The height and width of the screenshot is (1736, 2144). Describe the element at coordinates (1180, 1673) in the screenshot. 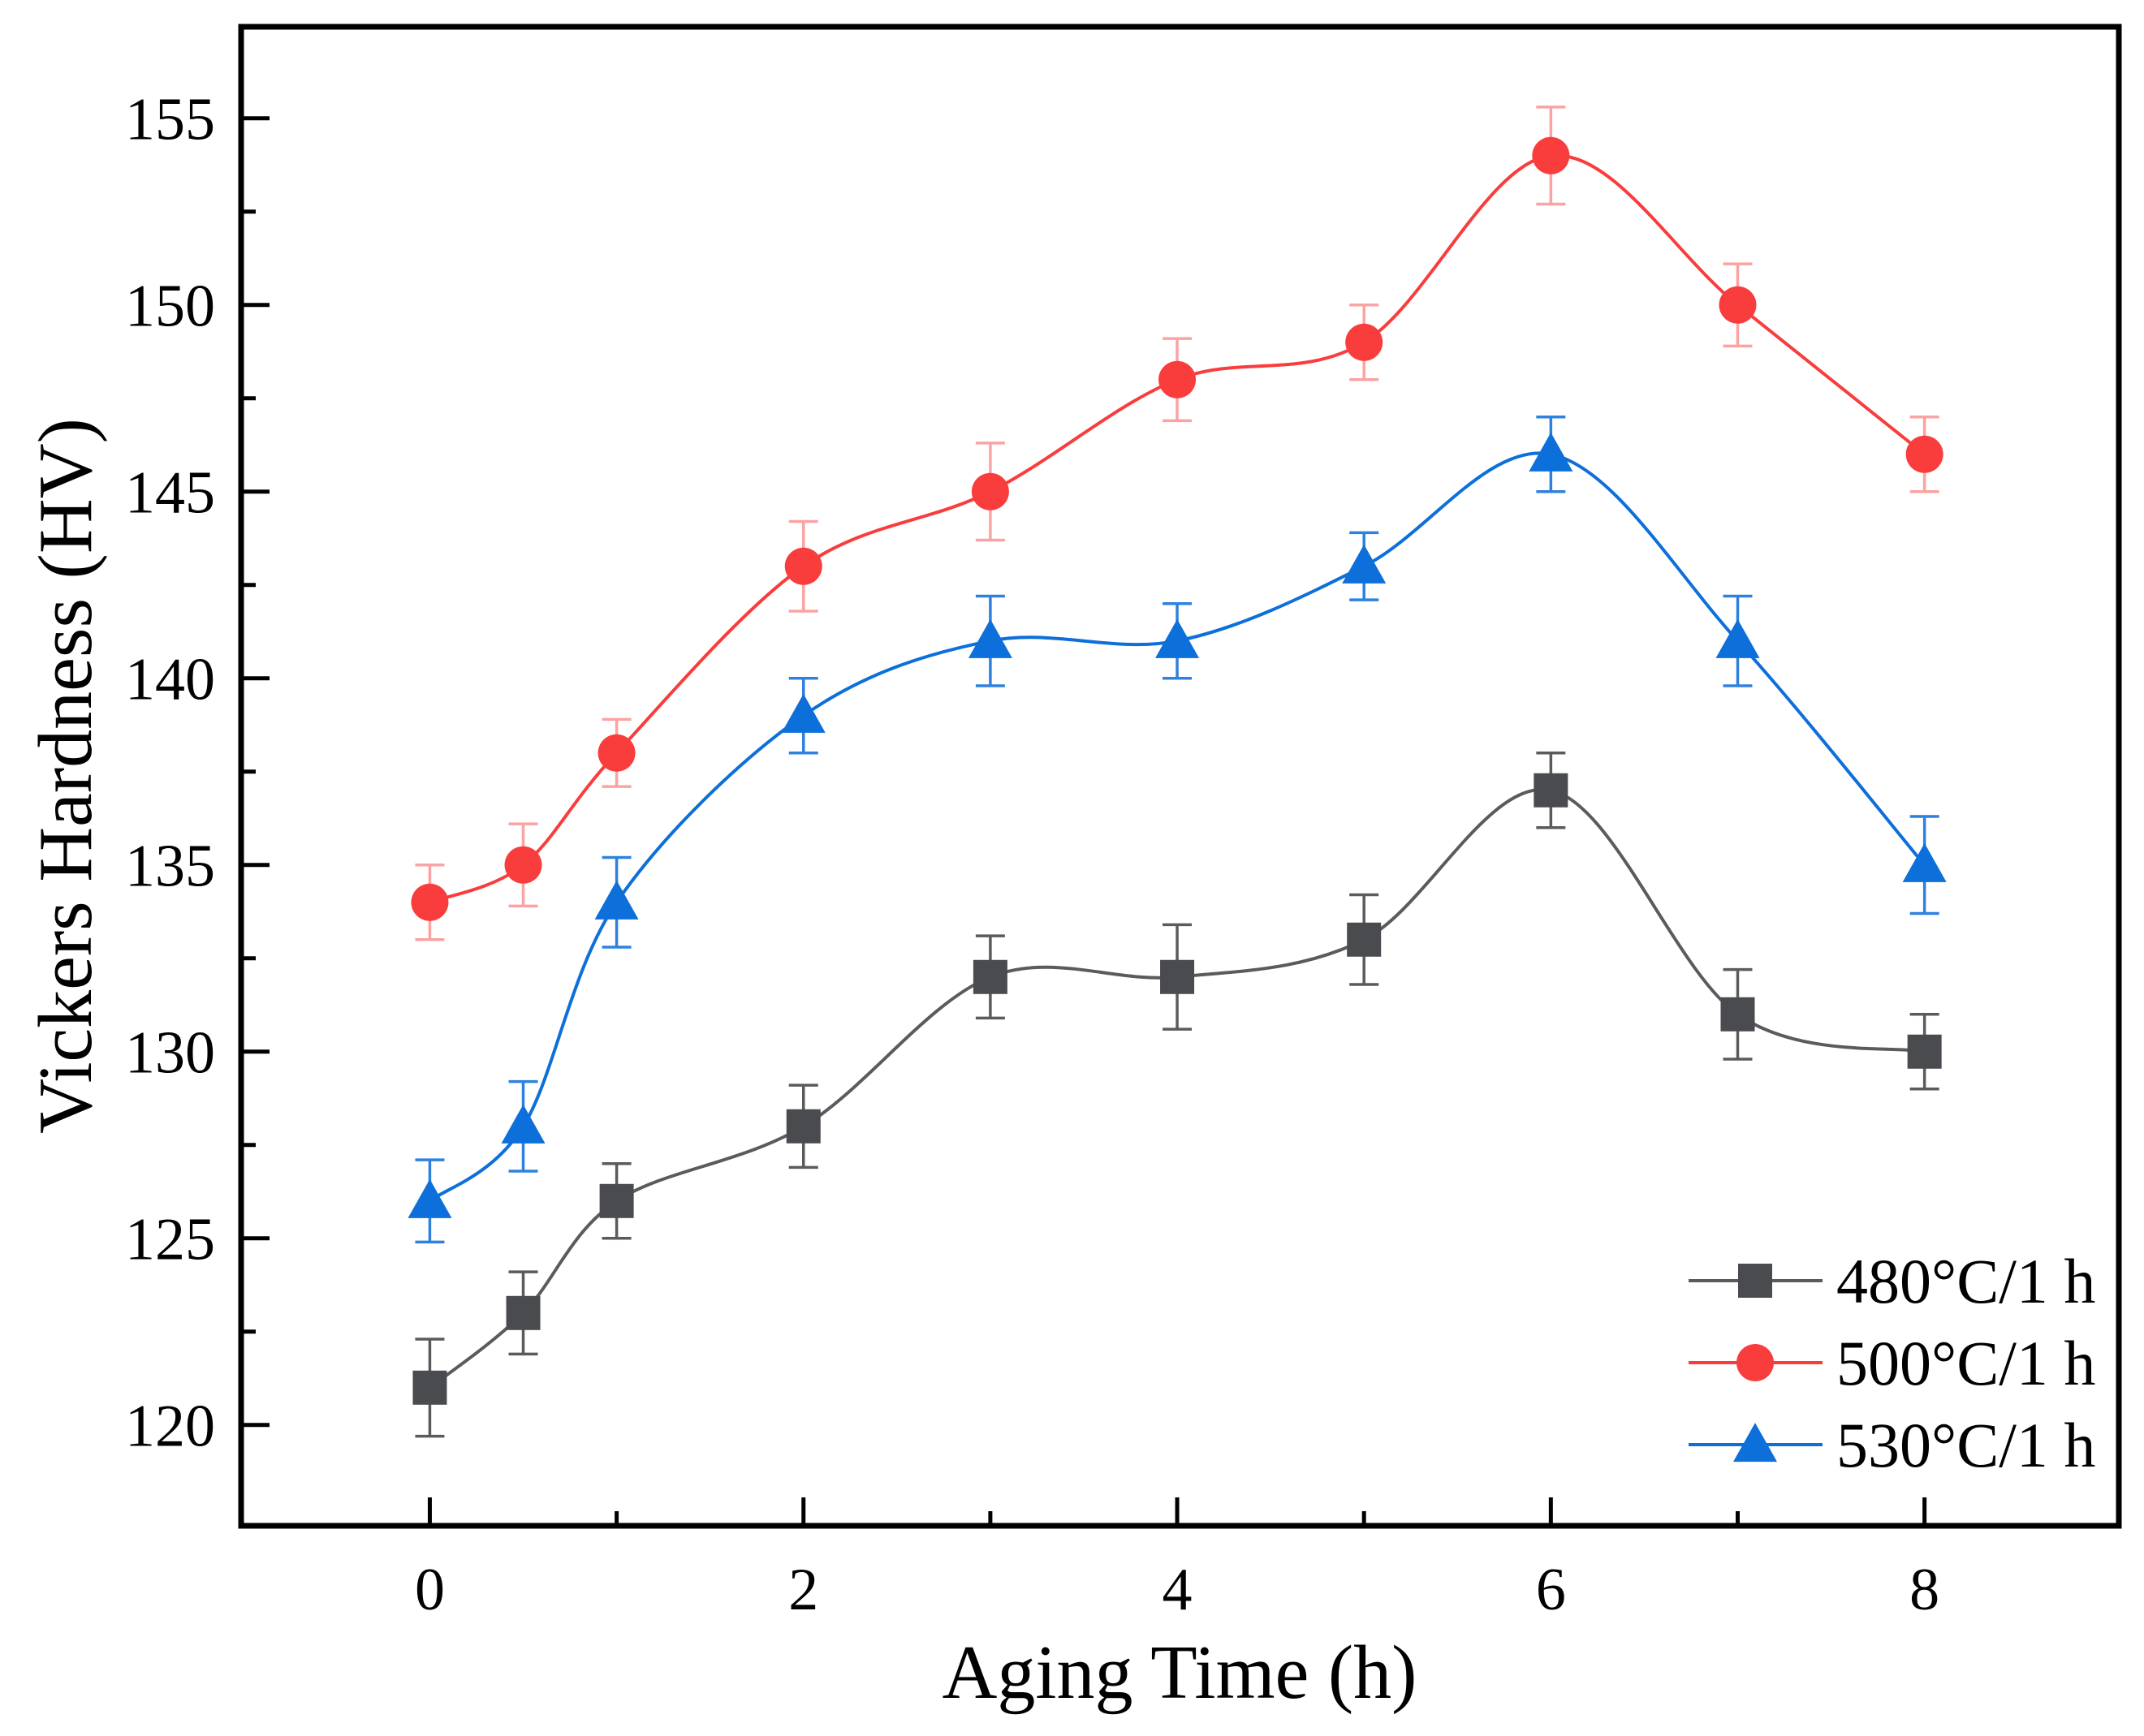

I see `x-axis-title: Aging Time (h)` at that location.